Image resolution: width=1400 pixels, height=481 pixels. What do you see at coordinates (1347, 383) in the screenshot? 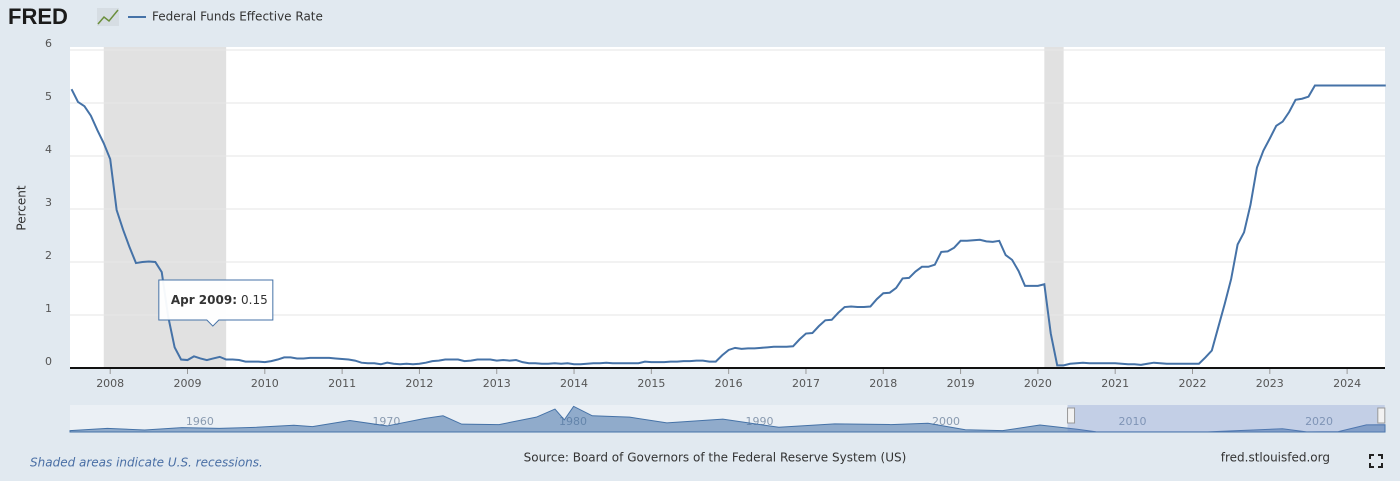
I see `x-tick-label: 2024` at bounding box center [1347, 383].